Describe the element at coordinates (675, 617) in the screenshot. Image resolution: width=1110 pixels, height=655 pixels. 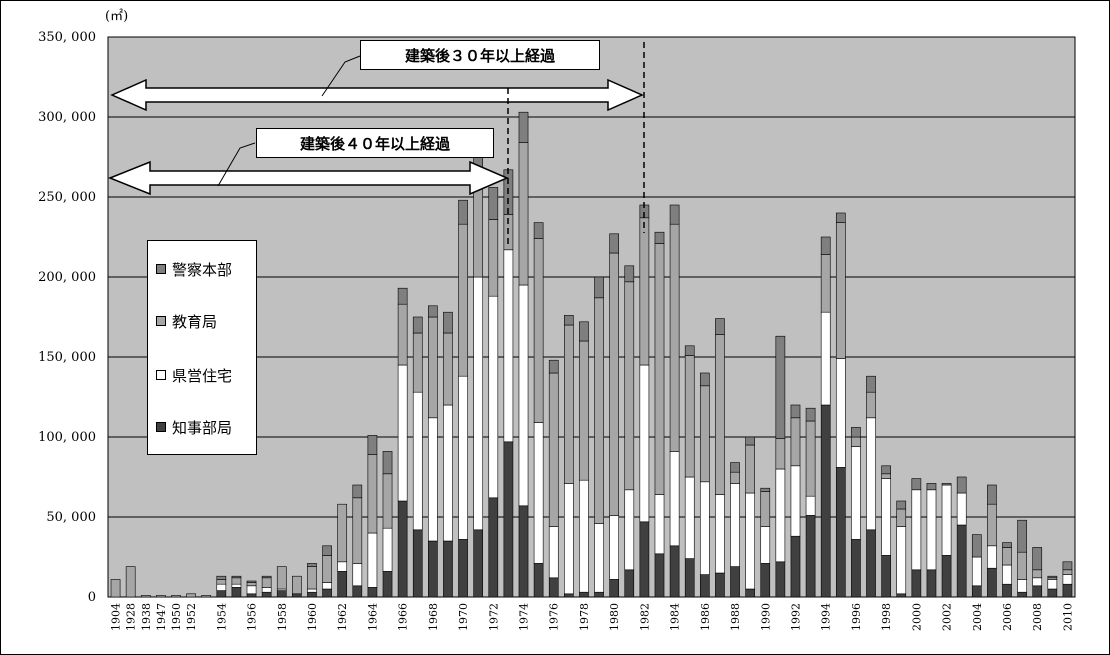
I see `x-tick-label: 1984` at that location.